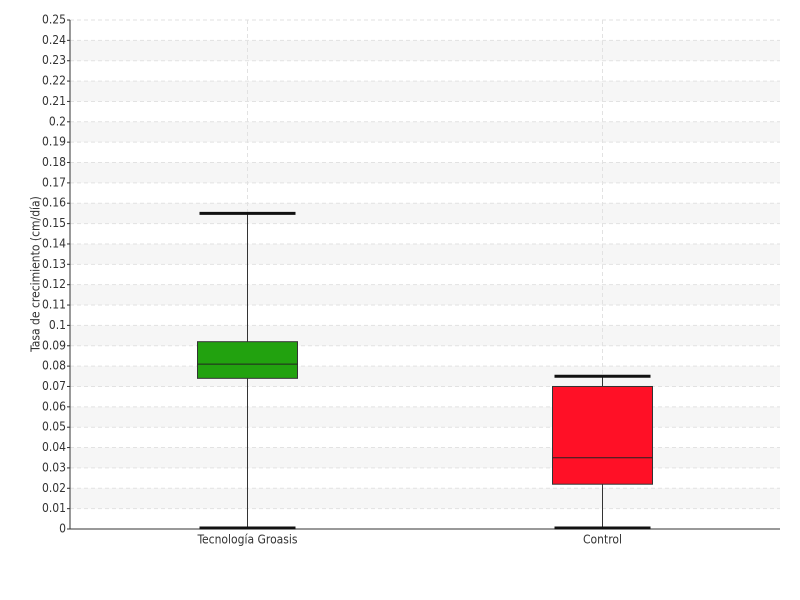 The height and width of the screenshot is (600, 800). I want to click on y-axis-label: Tasa de crecimiento (cm/día), so click(36, 274).